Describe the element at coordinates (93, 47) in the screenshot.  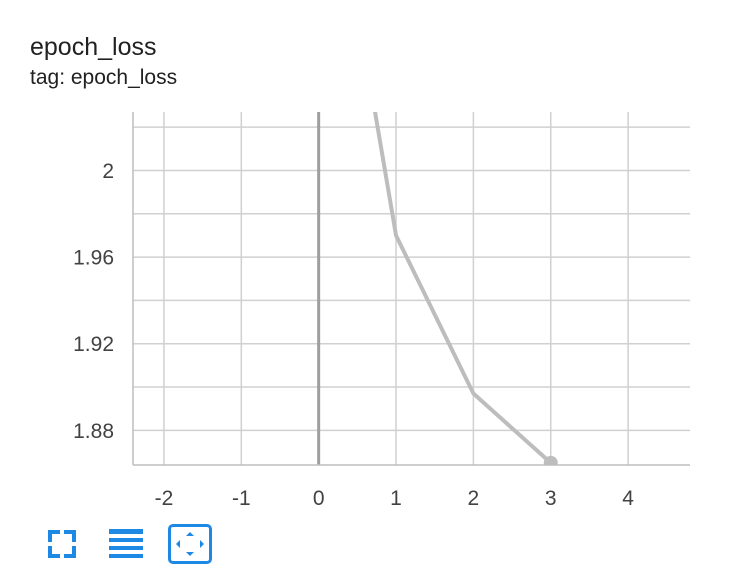
I see `chart-title: epoch_loss` at that location.